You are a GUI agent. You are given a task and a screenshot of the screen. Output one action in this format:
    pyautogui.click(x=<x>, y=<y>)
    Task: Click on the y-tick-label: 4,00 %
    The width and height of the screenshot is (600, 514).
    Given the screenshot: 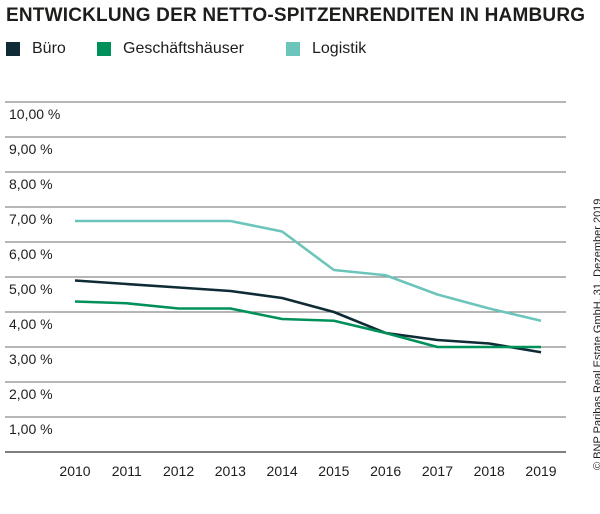 What is the action you would take?
    pyautogui.click(x=31, y=324)
    